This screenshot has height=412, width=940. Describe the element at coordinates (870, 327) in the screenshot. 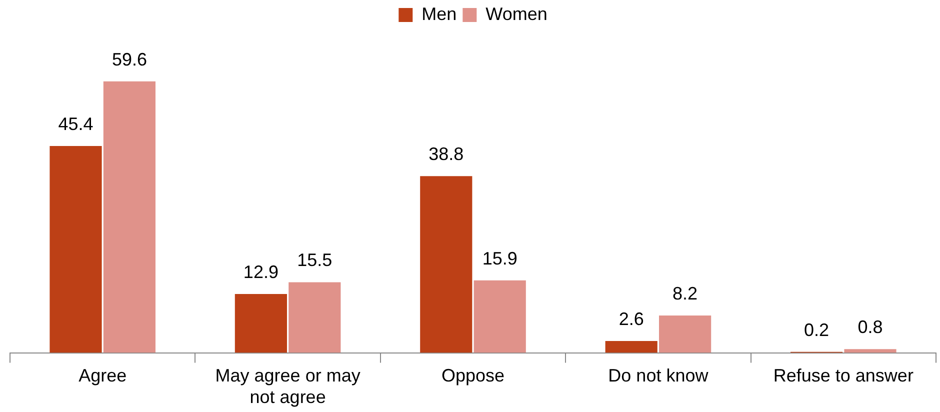

I see `data-label: 0.8` at that location.